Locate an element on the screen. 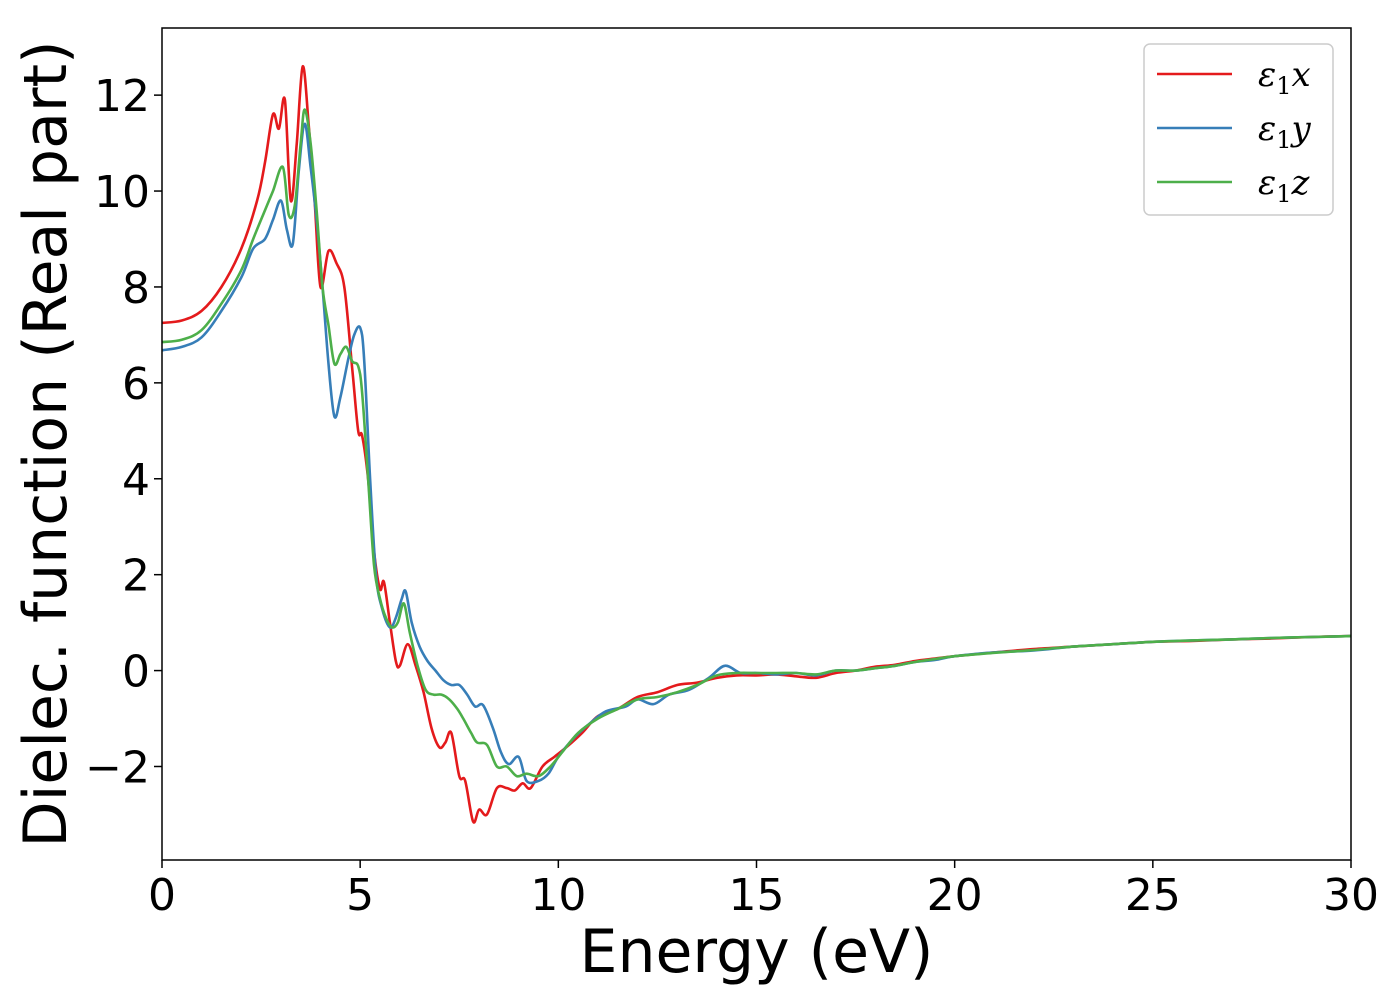  x-axis-title: Energy (eV) is located at coordinates (757, 952).